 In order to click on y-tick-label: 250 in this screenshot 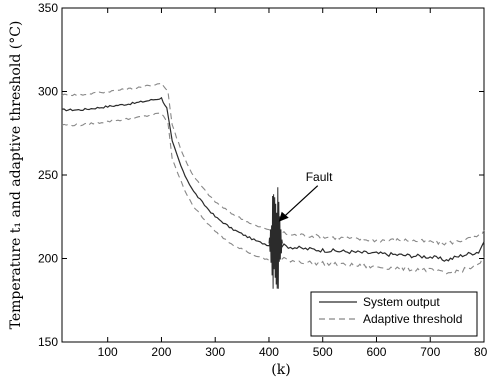, I will do `click(48, 175)`.